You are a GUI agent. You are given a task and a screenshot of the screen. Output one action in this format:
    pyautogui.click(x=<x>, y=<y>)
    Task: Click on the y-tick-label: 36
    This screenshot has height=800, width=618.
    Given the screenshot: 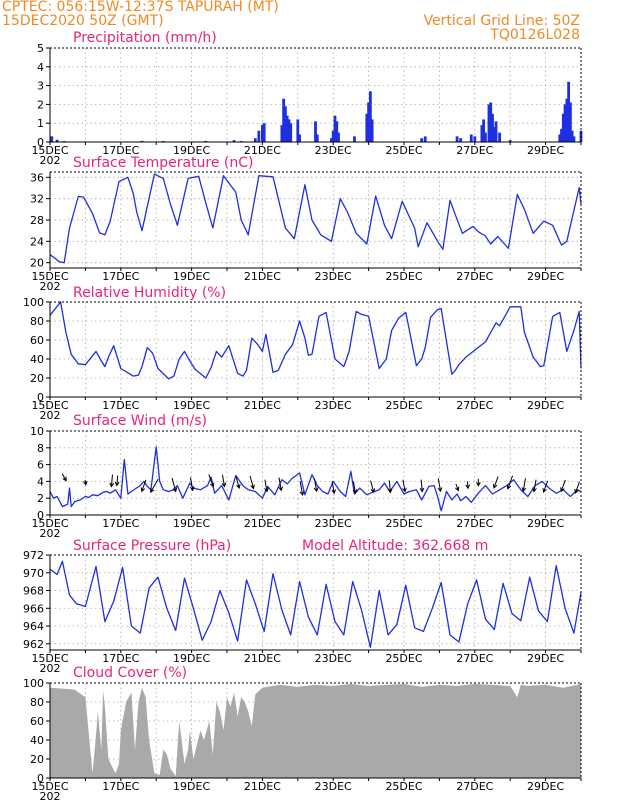 What is the action you would take?
    pyautogui.click(x=37, y=177)
    